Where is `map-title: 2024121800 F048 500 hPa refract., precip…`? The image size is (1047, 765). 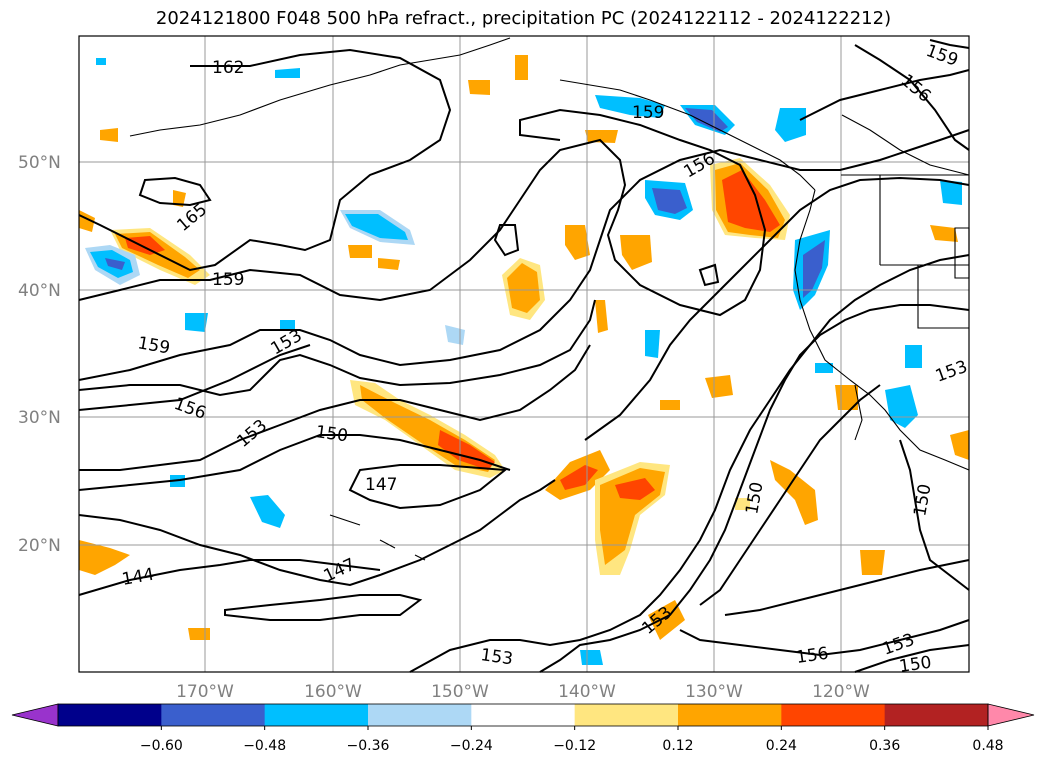 map-title: 2024121800 F048 500 hPa refract., precip… is located at coordinates (523, 18).